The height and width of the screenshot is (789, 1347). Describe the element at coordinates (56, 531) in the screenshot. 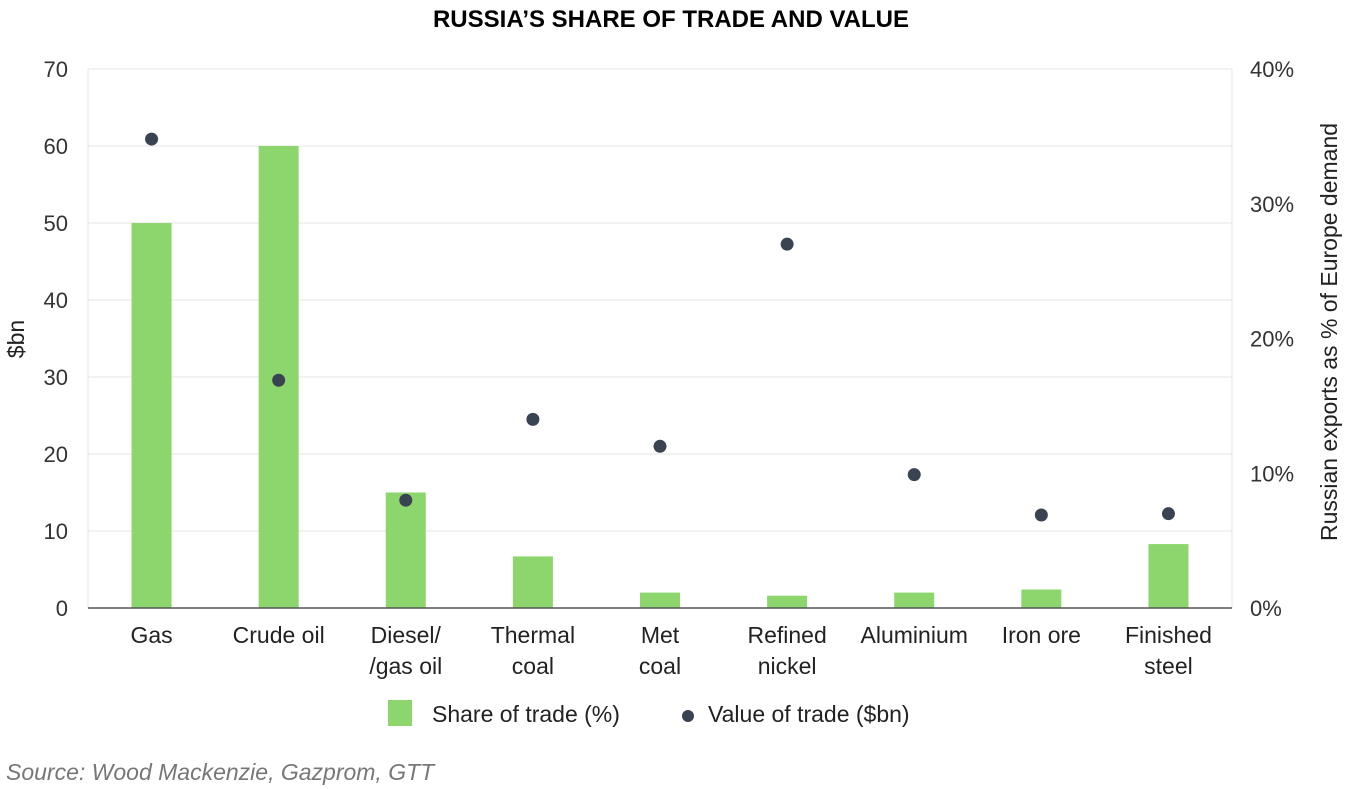

I see `left-tick-label: 10` at that location.